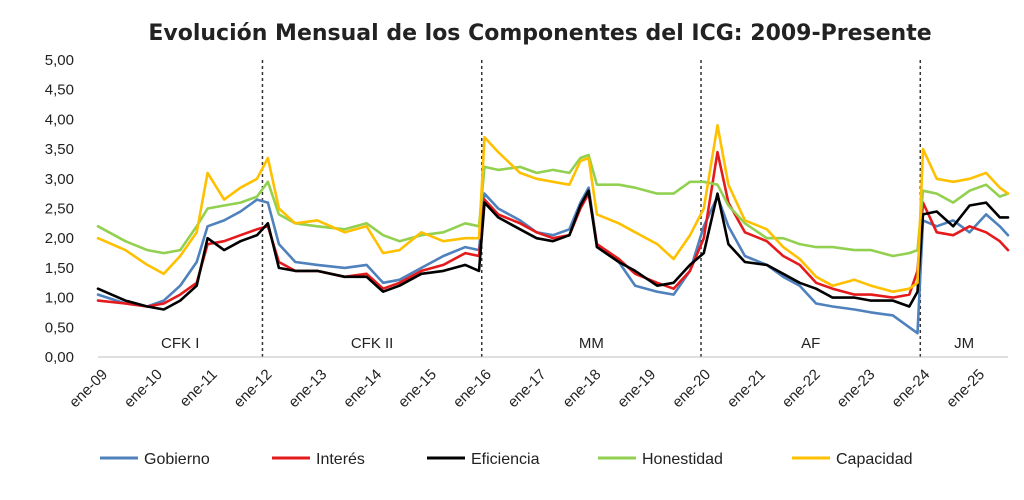 The height and width of the screenshot is (500, 1024). Describe the element at coordinates (88, 388) in the screenshot. I see `x-tick-label: ene-09` at that location.